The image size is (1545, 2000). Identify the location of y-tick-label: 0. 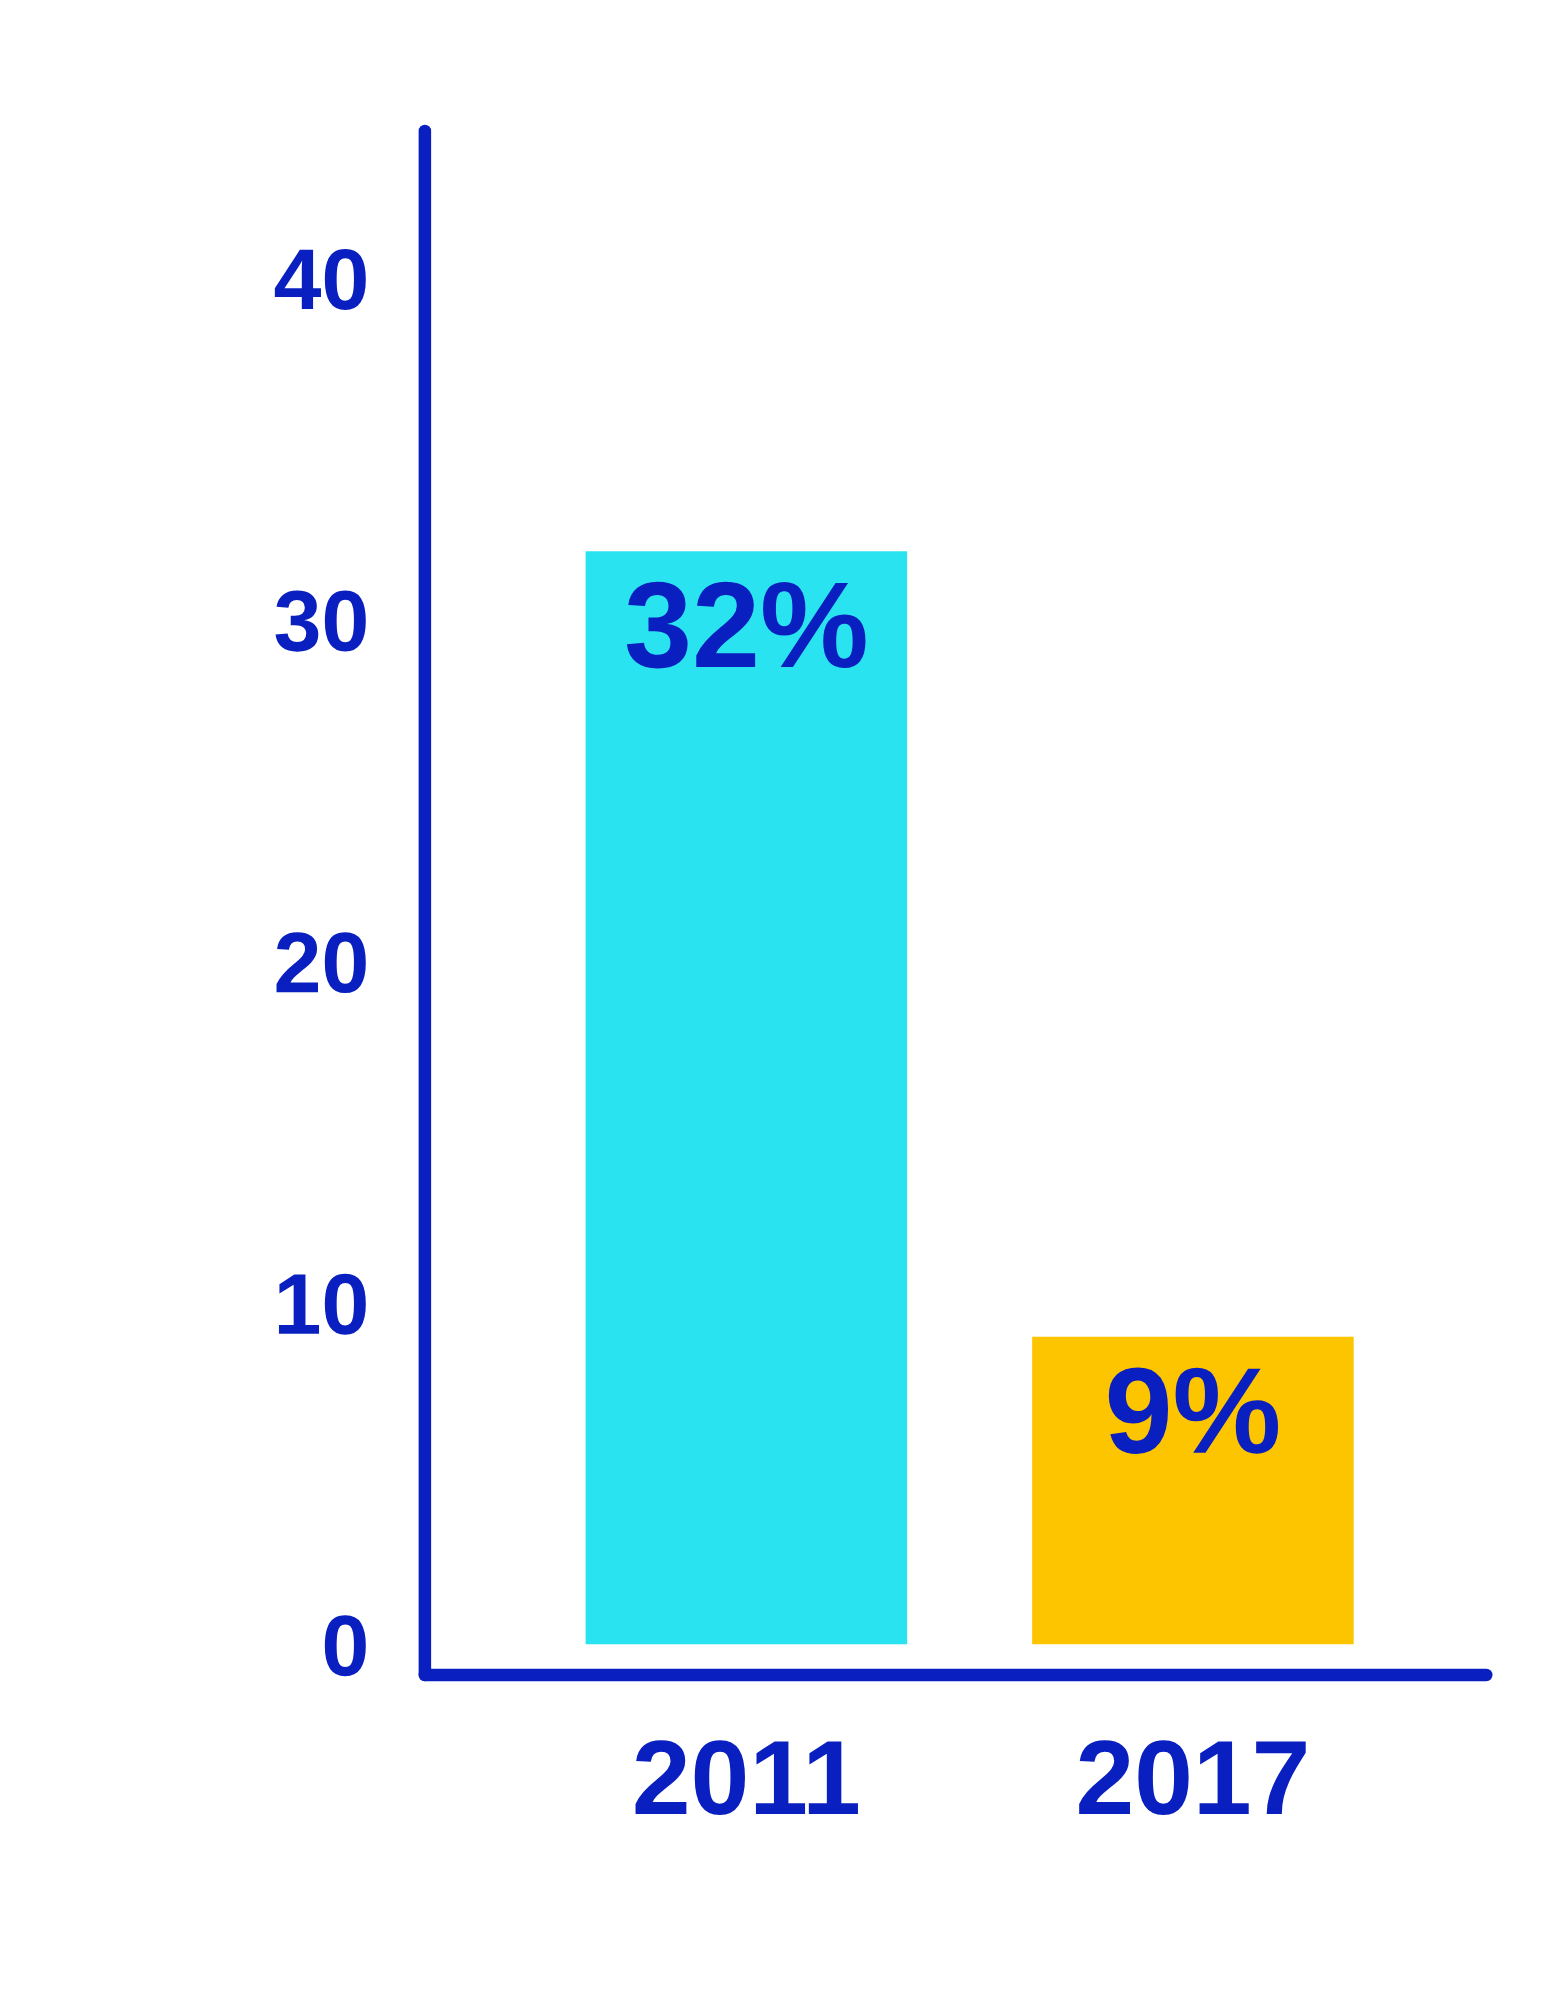
(345, 1646).